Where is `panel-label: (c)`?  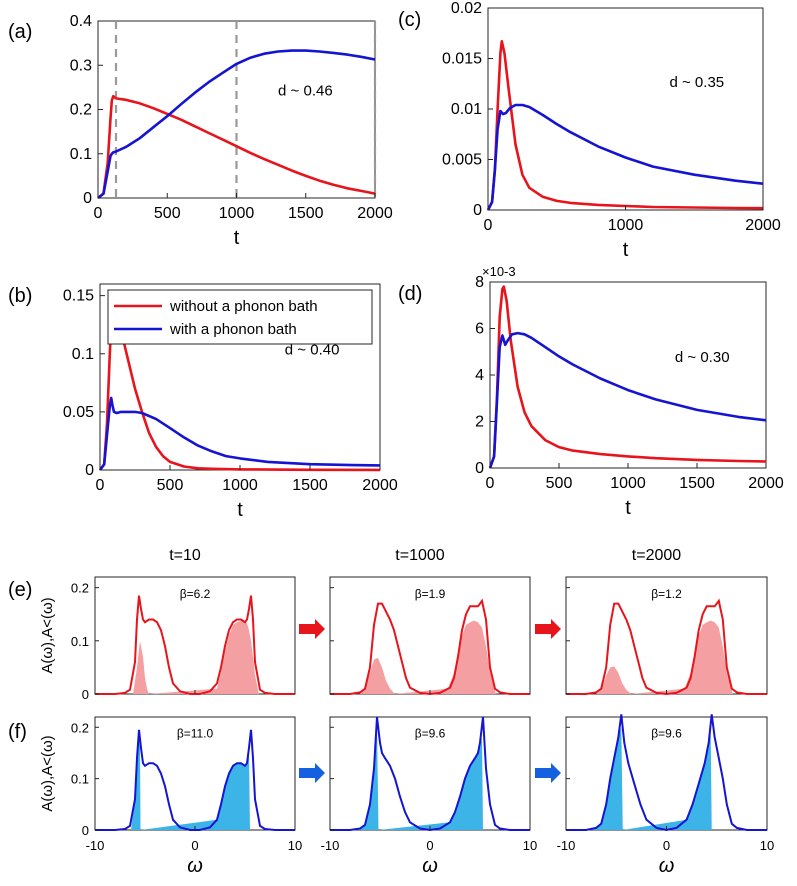 panel-label: (c) is located at coordinates (409, 20).